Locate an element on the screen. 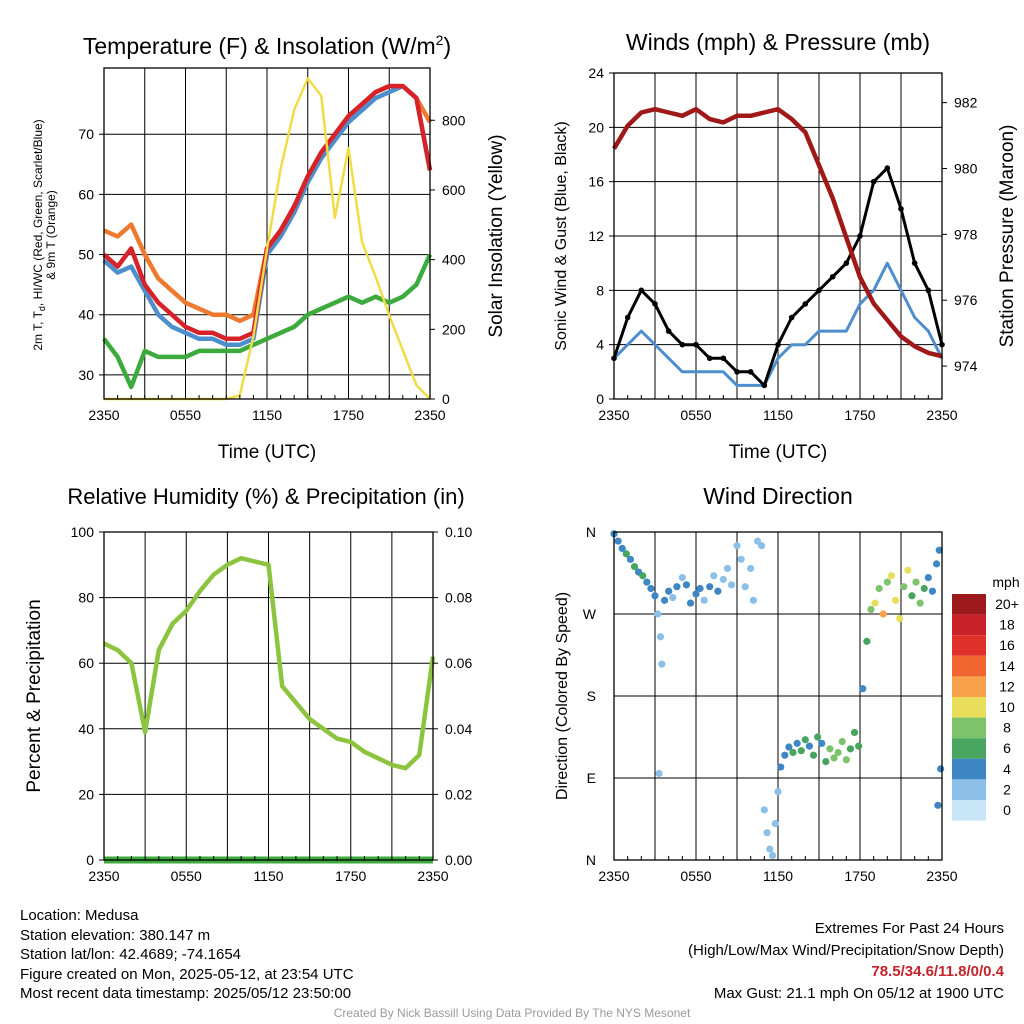  winds-panel-title: Winds (mph) & Pressure (mb) is located at coordinates (778, 42).